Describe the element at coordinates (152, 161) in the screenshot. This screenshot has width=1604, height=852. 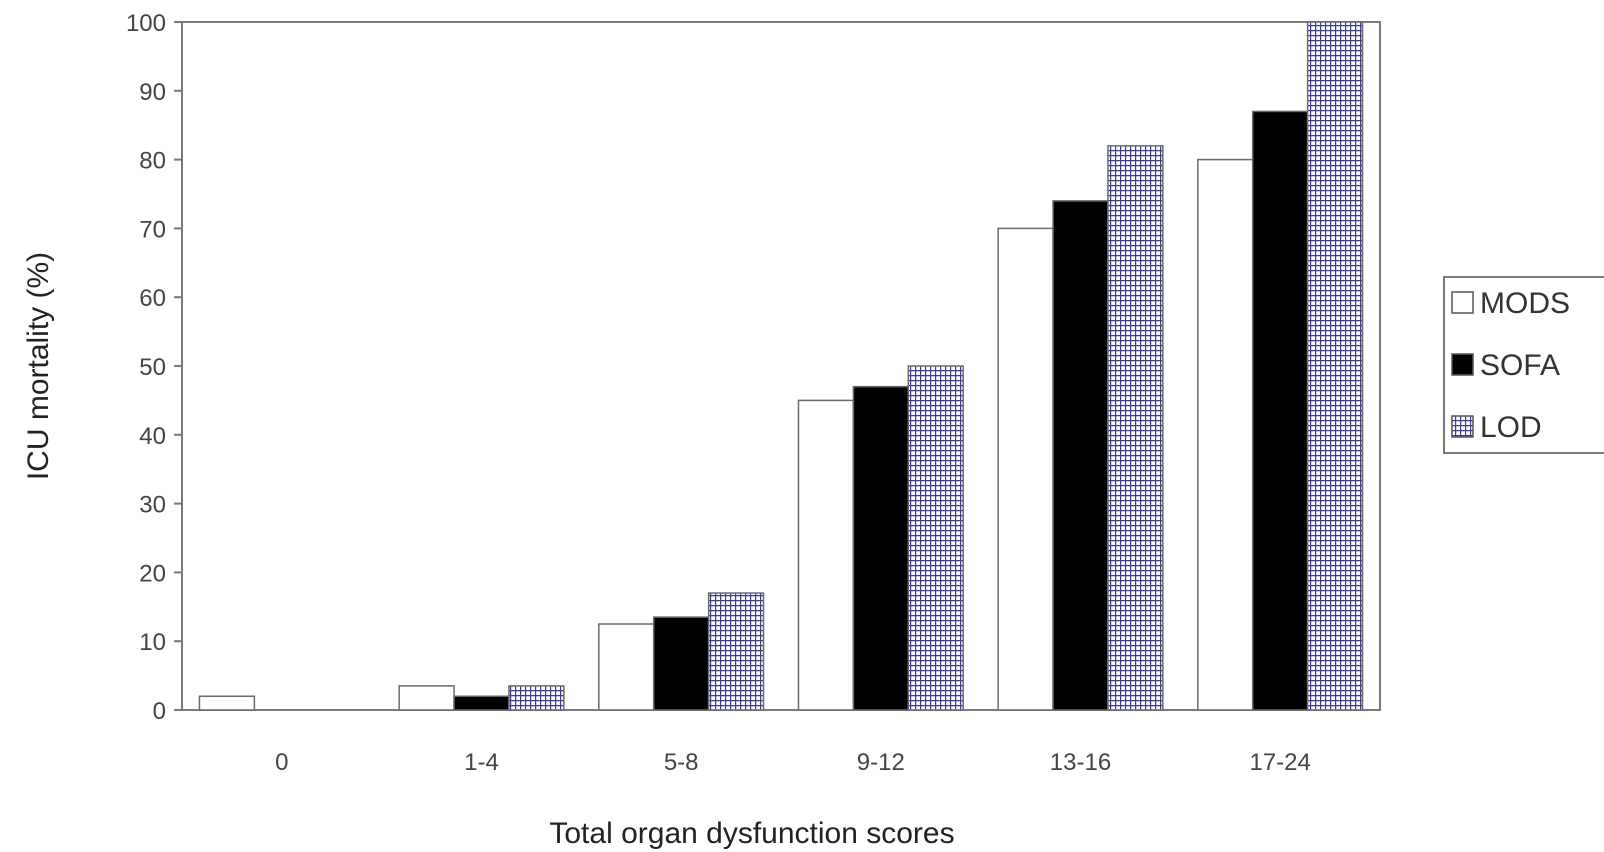
I see `y-tick-label: 80` at that location.